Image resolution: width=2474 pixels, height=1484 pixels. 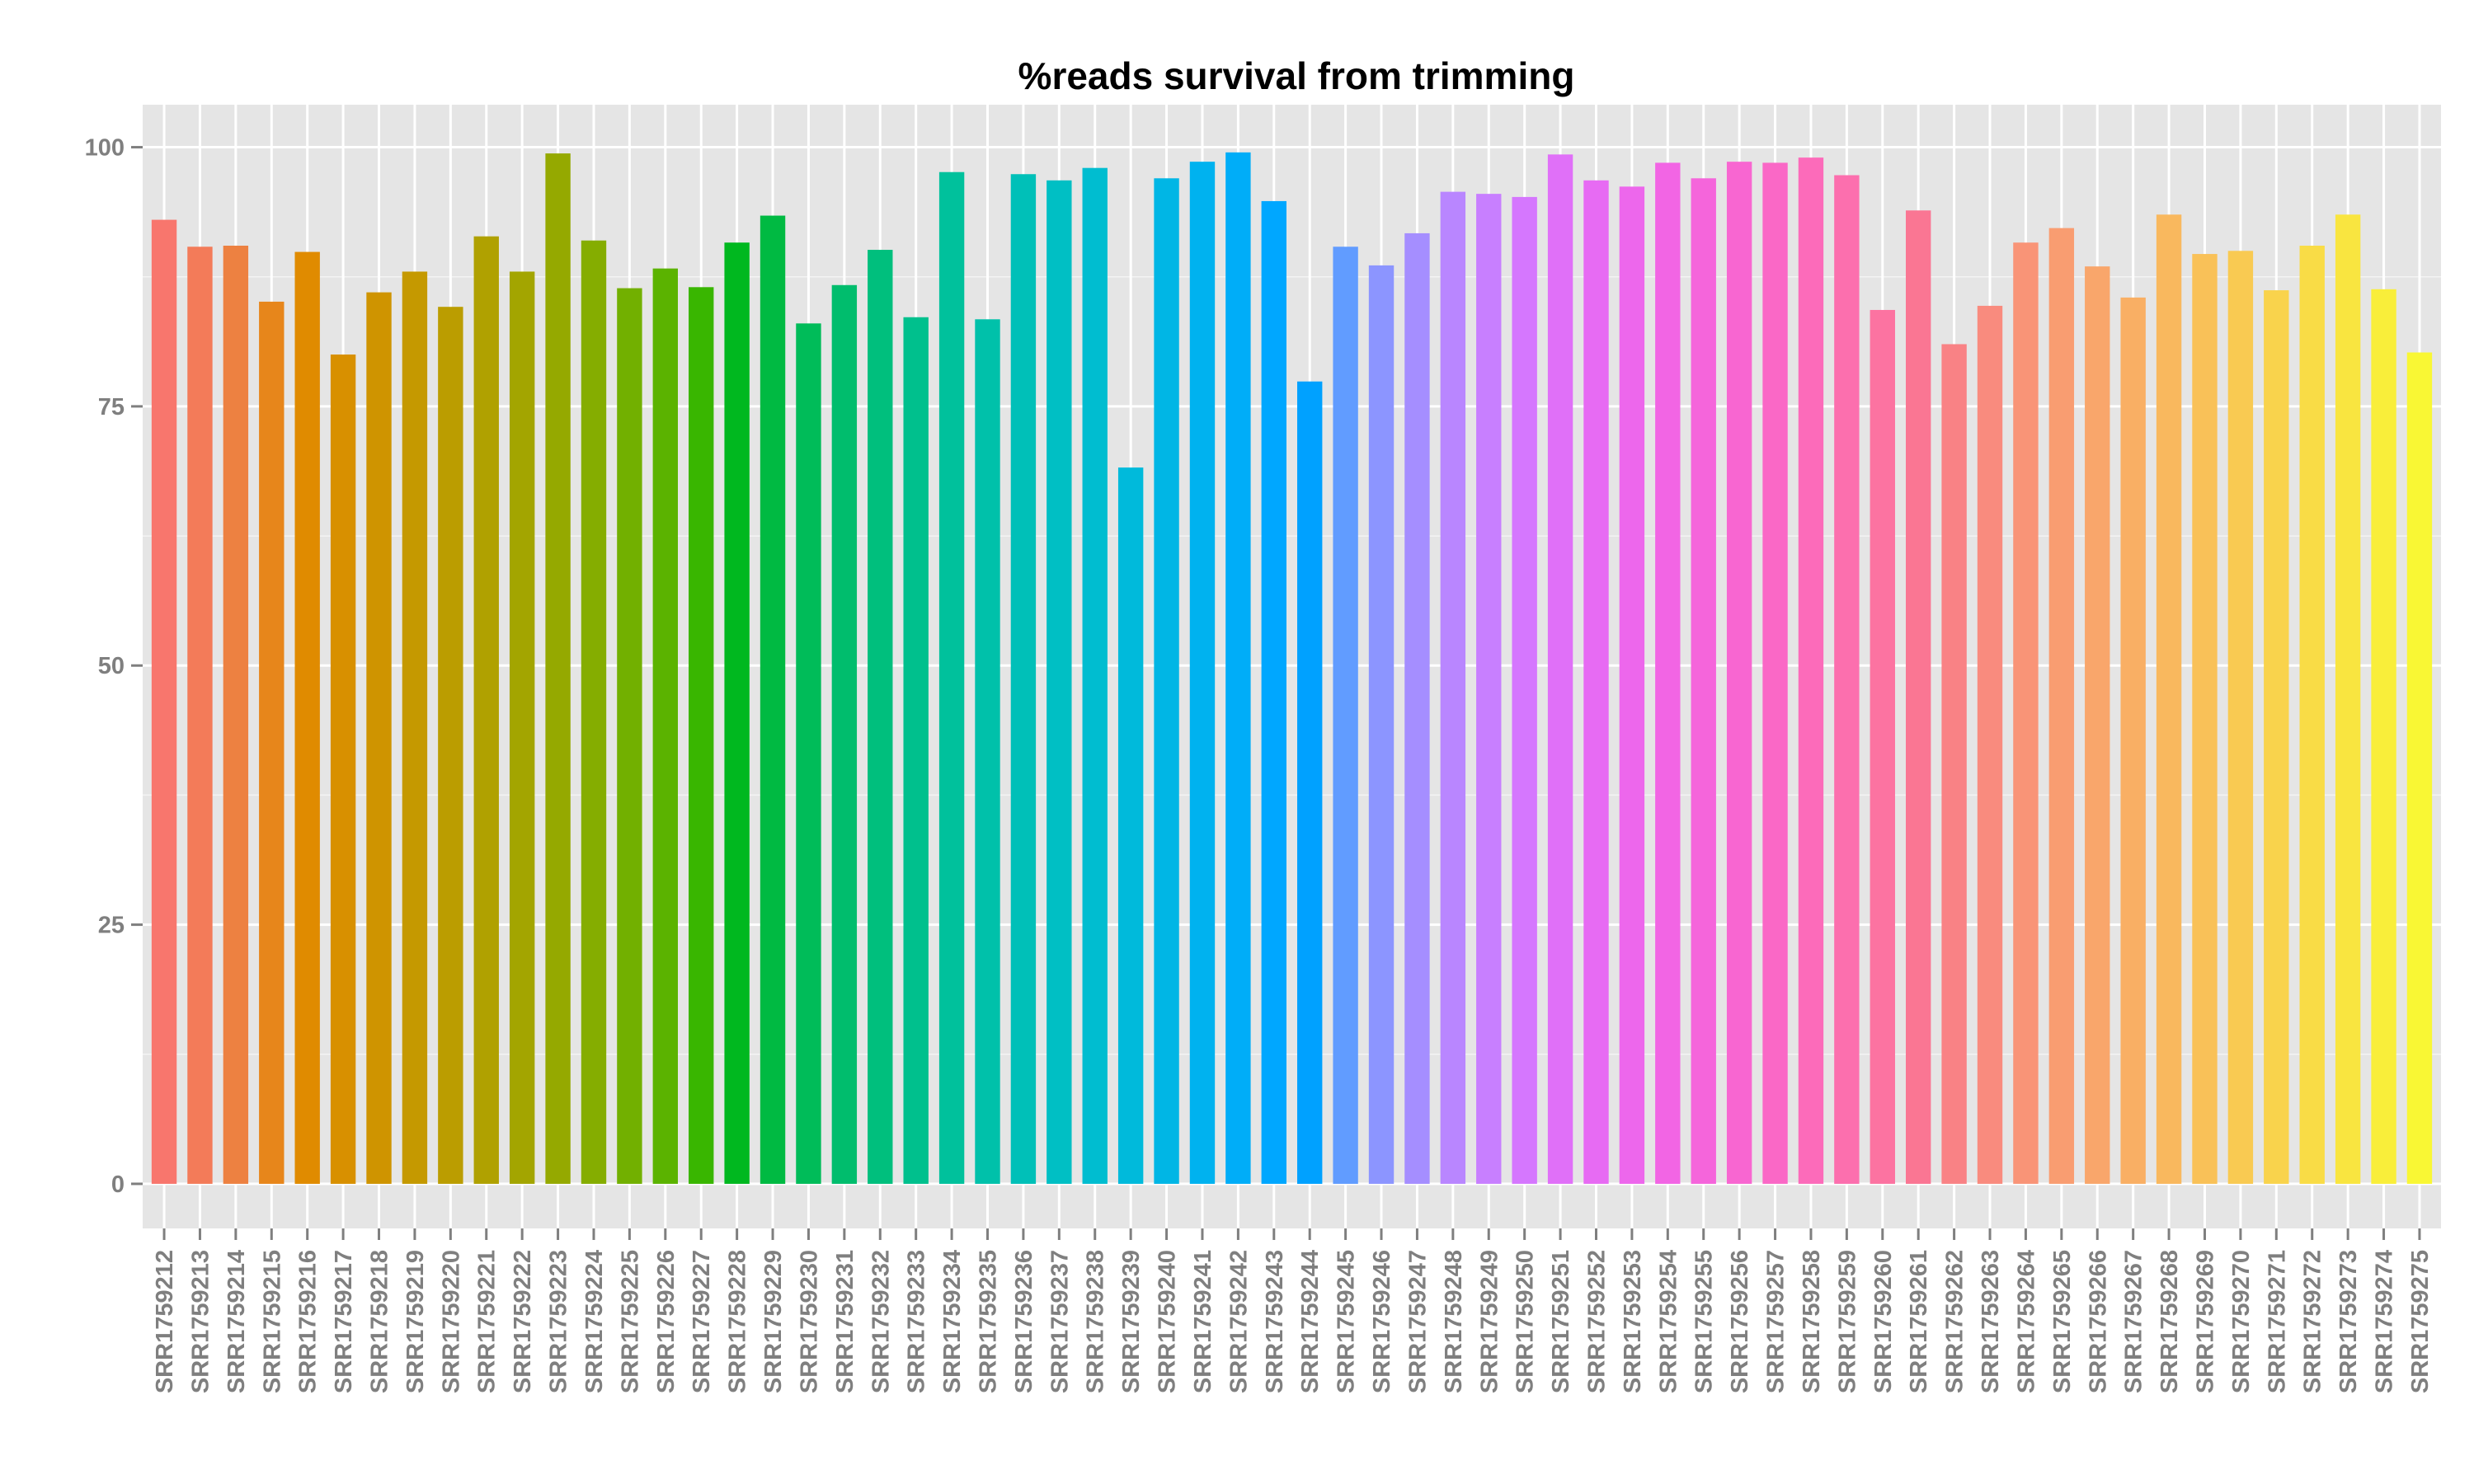 What do you see at coordinates (1060, 1321) in the screenshot?
I see `x-tick-label: SRR1759237` at bounding box center [1060, 1321].